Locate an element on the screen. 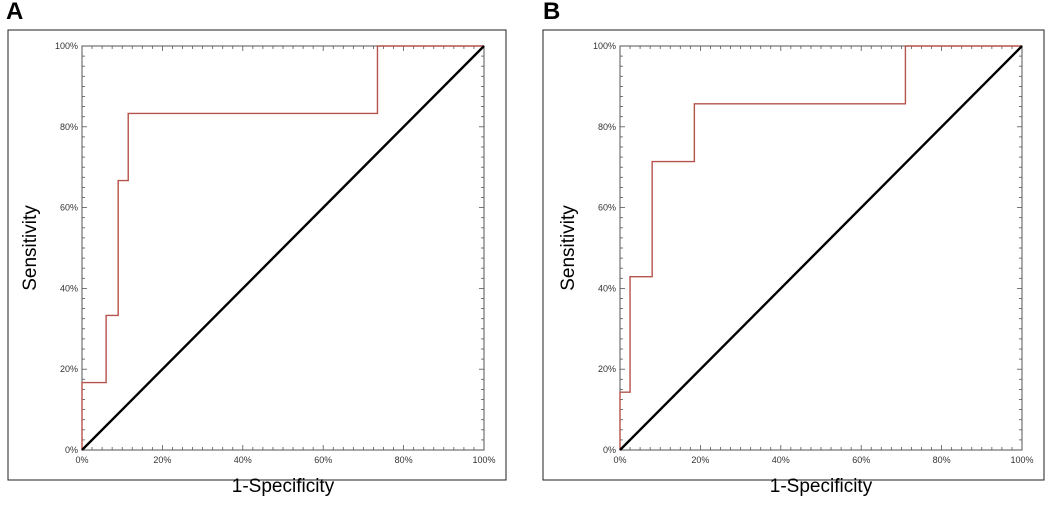  panel-label-b: B is located at coordinates (552, 12).